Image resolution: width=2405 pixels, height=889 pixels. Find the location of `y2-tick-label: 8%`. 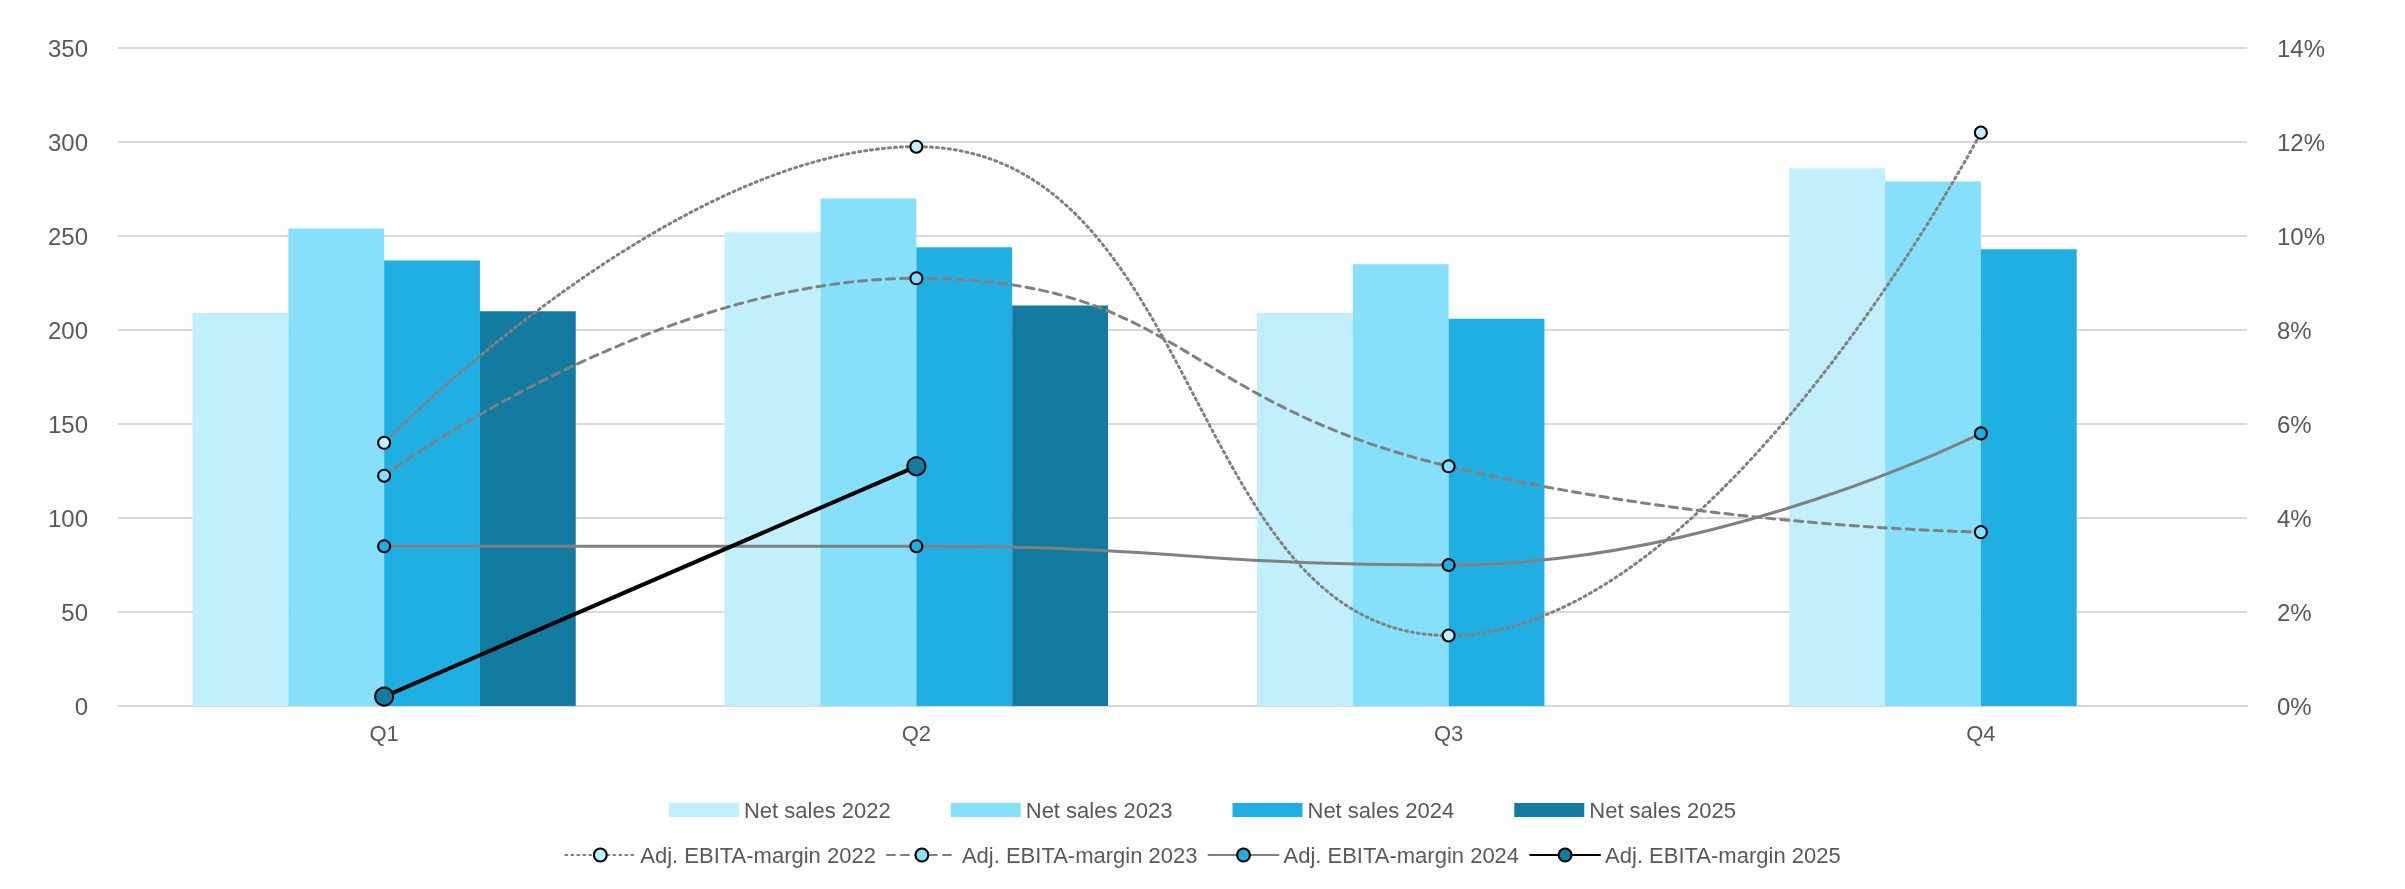

y2-tick-label: 8% is located at coordinates (2294, 330).